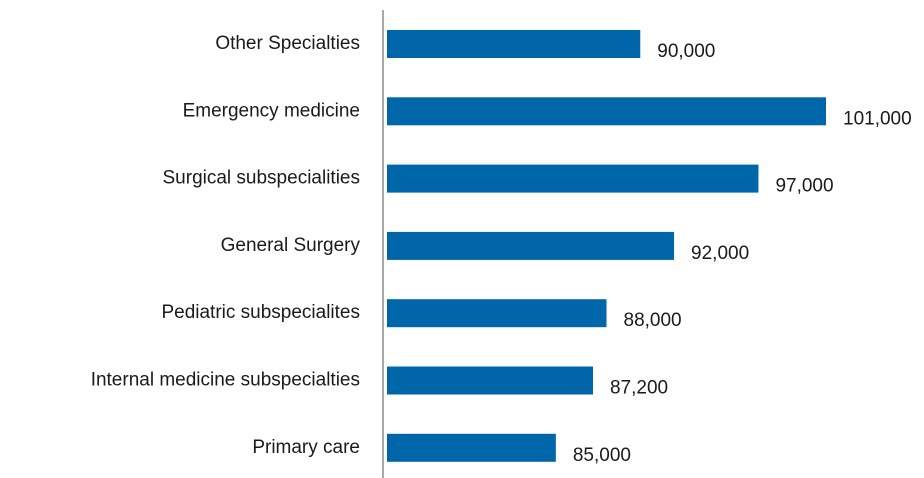 This screenshot has height=478, width=924. What do you see at coordinates (877, 118) in the screenshot?
I see `value-label: 101,000` at bounding box center [877, 118].